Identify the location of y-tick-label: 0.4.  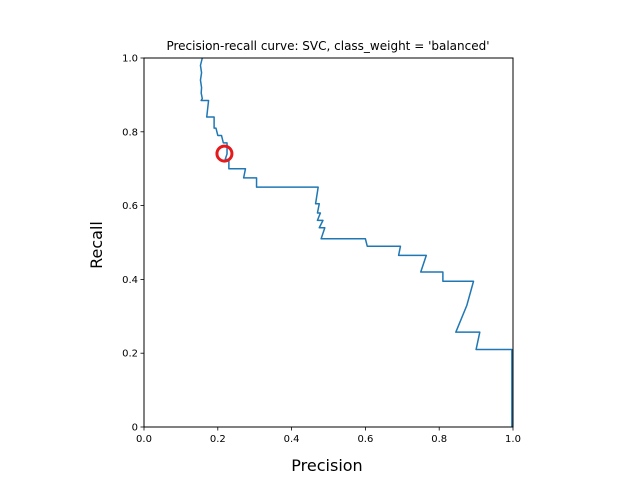
(130, 280).